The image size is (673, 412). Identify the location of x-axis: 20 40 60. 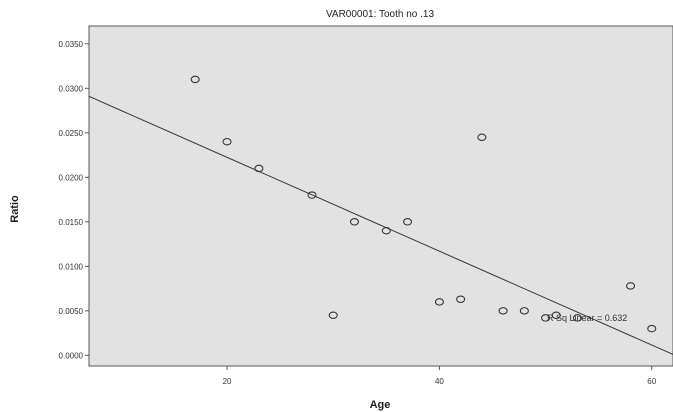
(440, 376).